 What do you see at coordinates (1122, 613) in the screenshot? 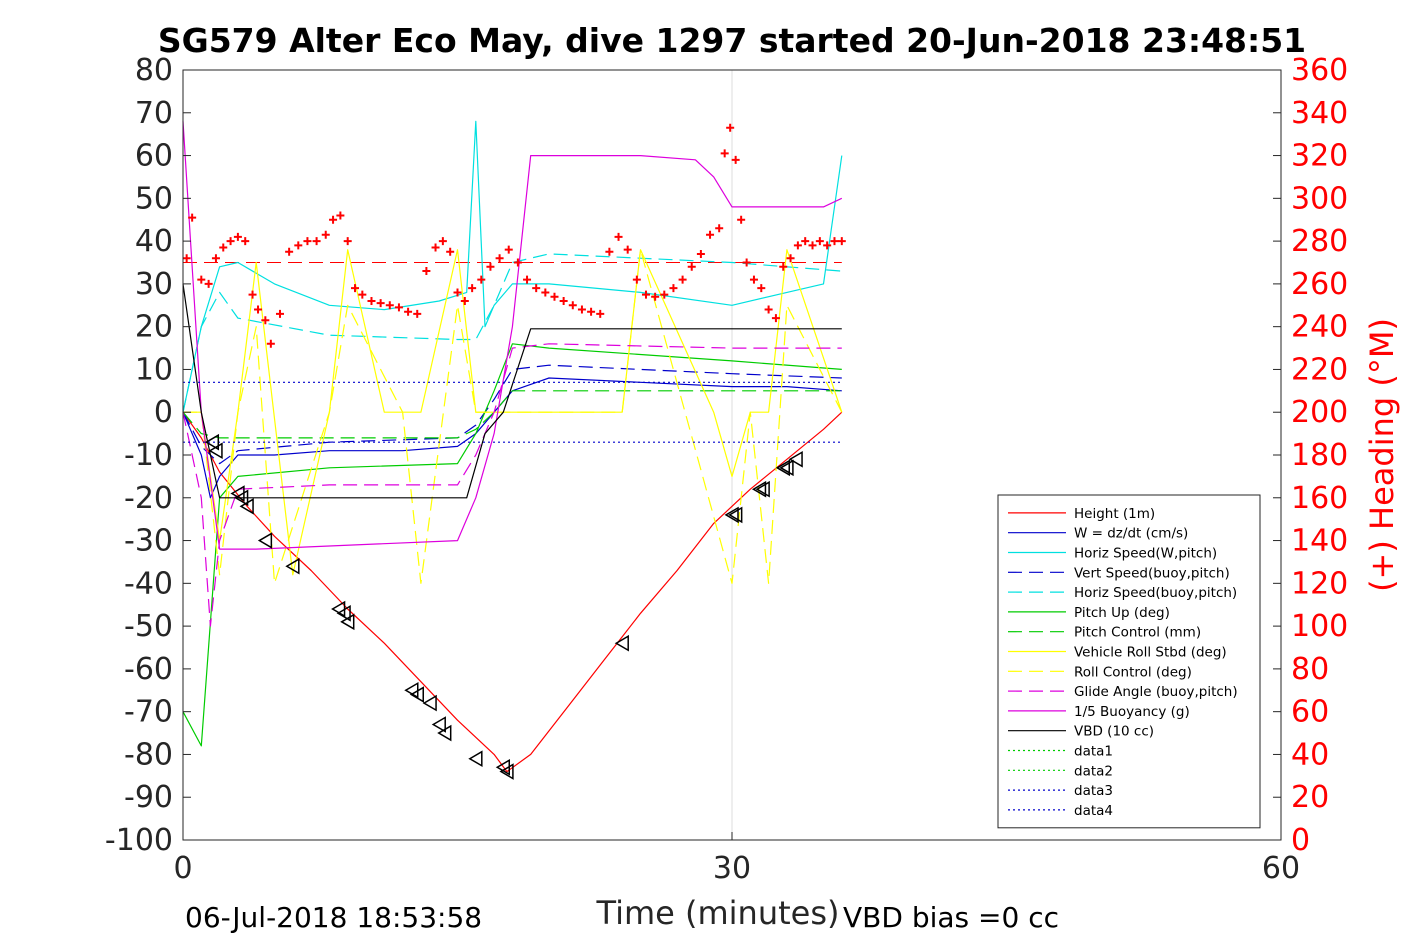
I see `legend-entry: Pitch Up (deg)` at bounding box center [1122, 613].